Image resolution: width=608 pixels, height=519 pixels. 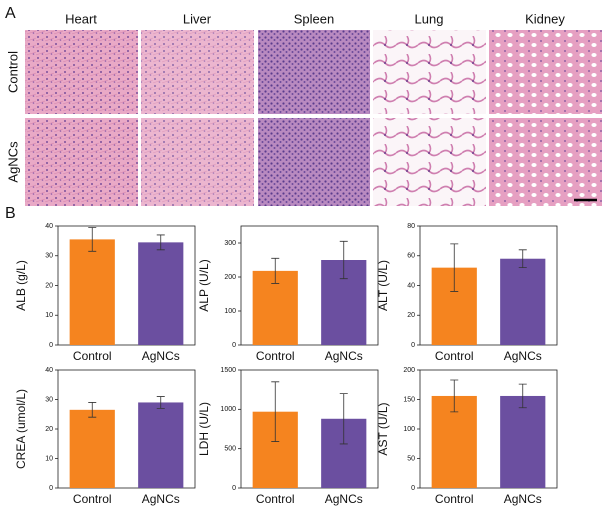 What do you see at coordinates (545, 18) in the screenshot?
I see `column-label: Kidney` at bounding box center [545, 18].